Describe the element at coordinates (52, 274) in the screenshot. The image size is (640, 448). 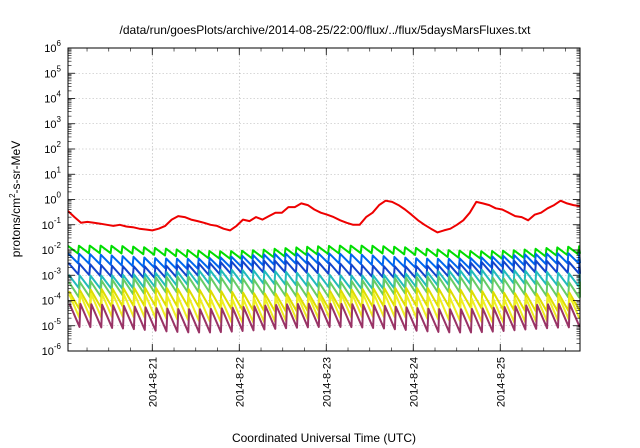
I see `y-tick-label: 10⁻³` at that location.